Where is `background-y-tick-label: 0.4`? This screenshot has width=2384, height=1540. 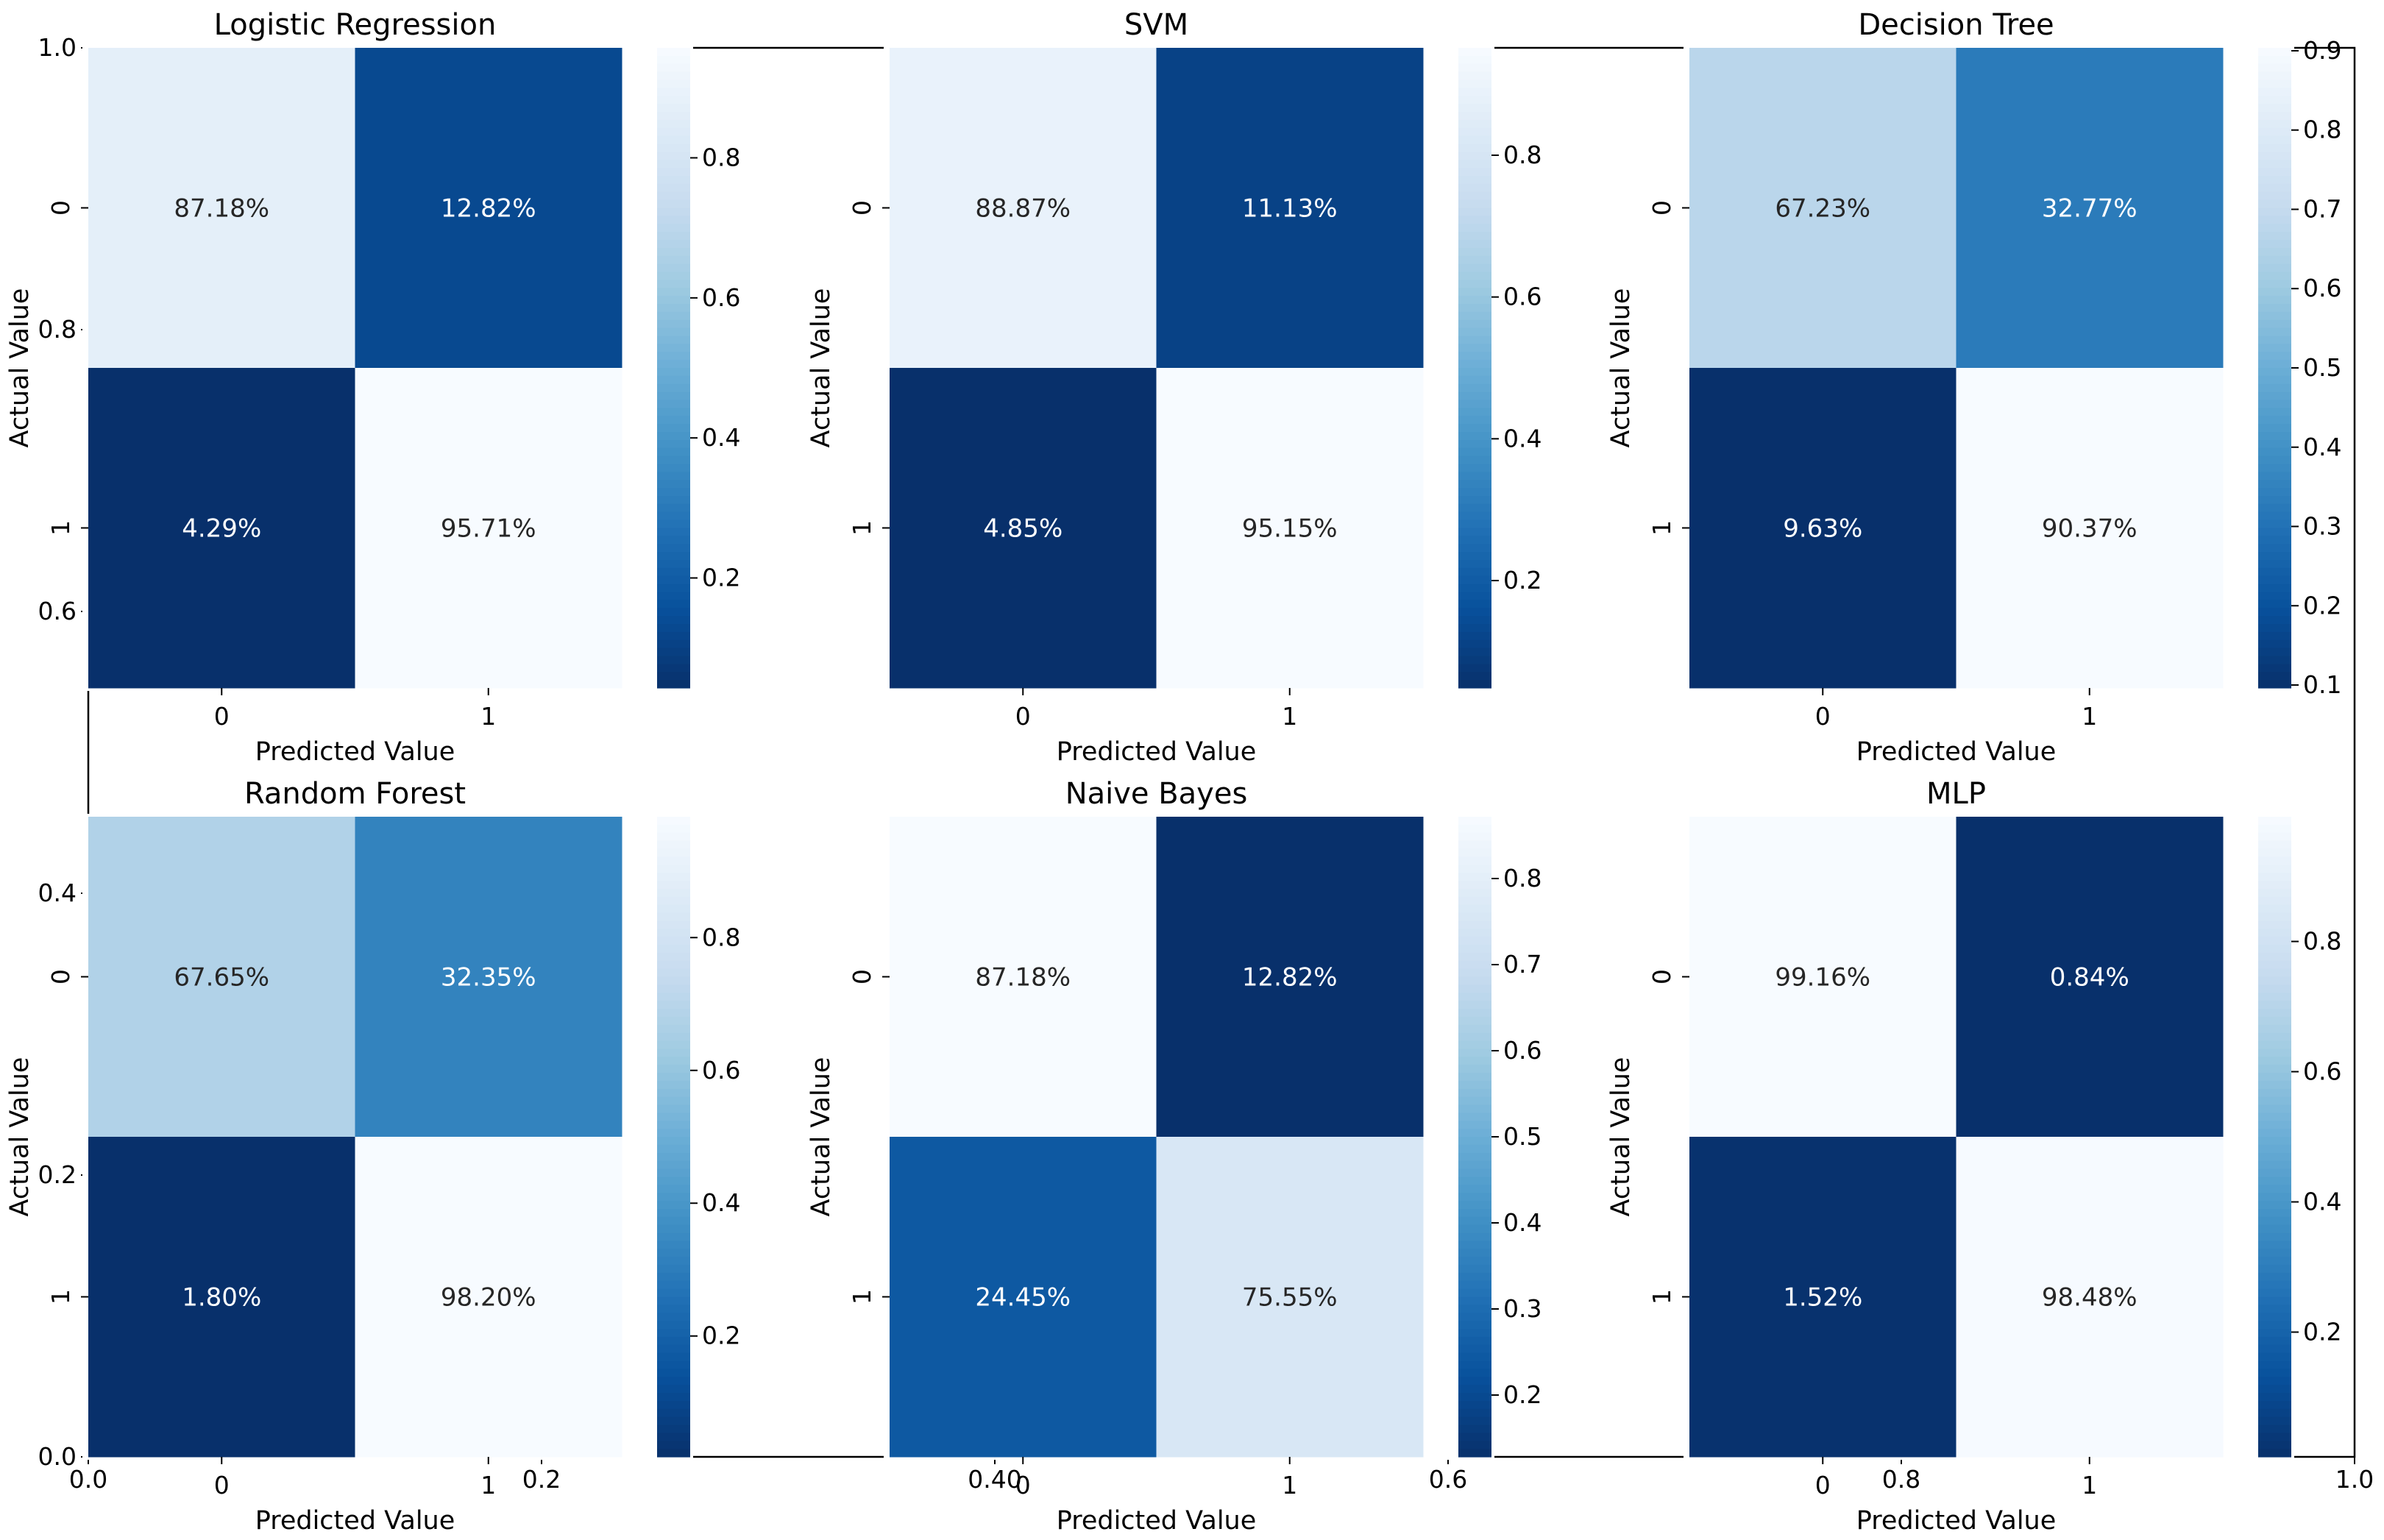 background-y-tick-label: 0.4 is located at coordinates (58, 893).